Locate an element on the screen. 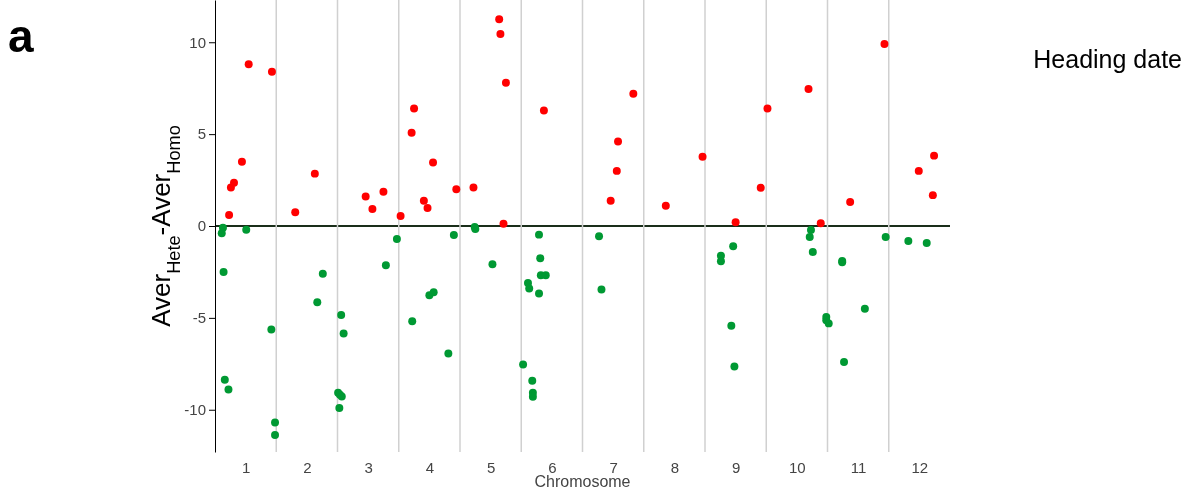 The width and height of the screenshot is (1192, 493). x-tick-label: 11 is located at coordinates (858, 467).